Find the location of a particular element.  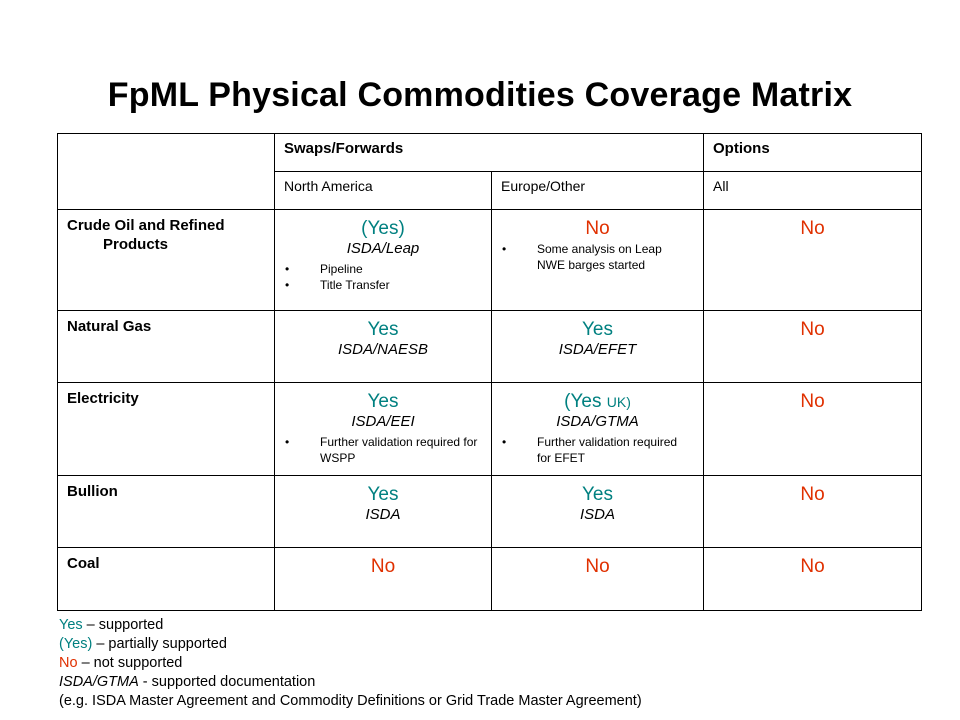

notes-list: • Pipeline • Title Transfer is located at coordinates (383, 277).